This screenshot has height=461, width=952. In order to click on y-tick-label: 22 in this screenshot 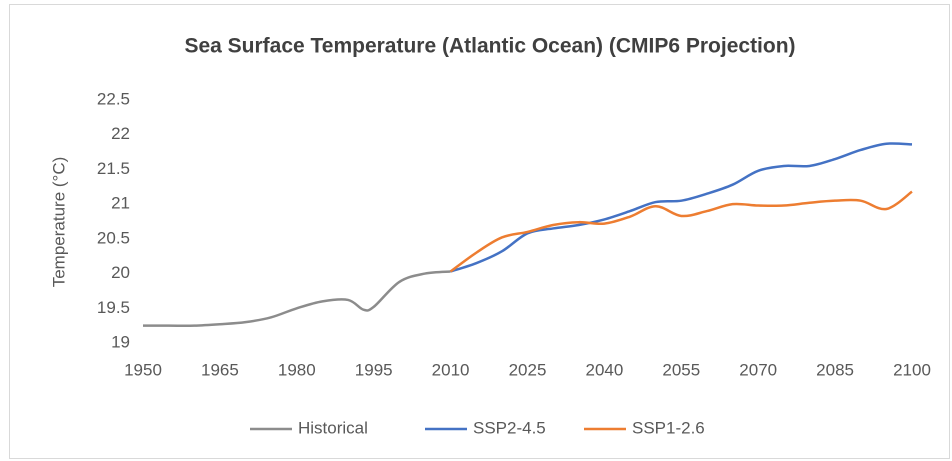, I will do `click(120, 133)`.